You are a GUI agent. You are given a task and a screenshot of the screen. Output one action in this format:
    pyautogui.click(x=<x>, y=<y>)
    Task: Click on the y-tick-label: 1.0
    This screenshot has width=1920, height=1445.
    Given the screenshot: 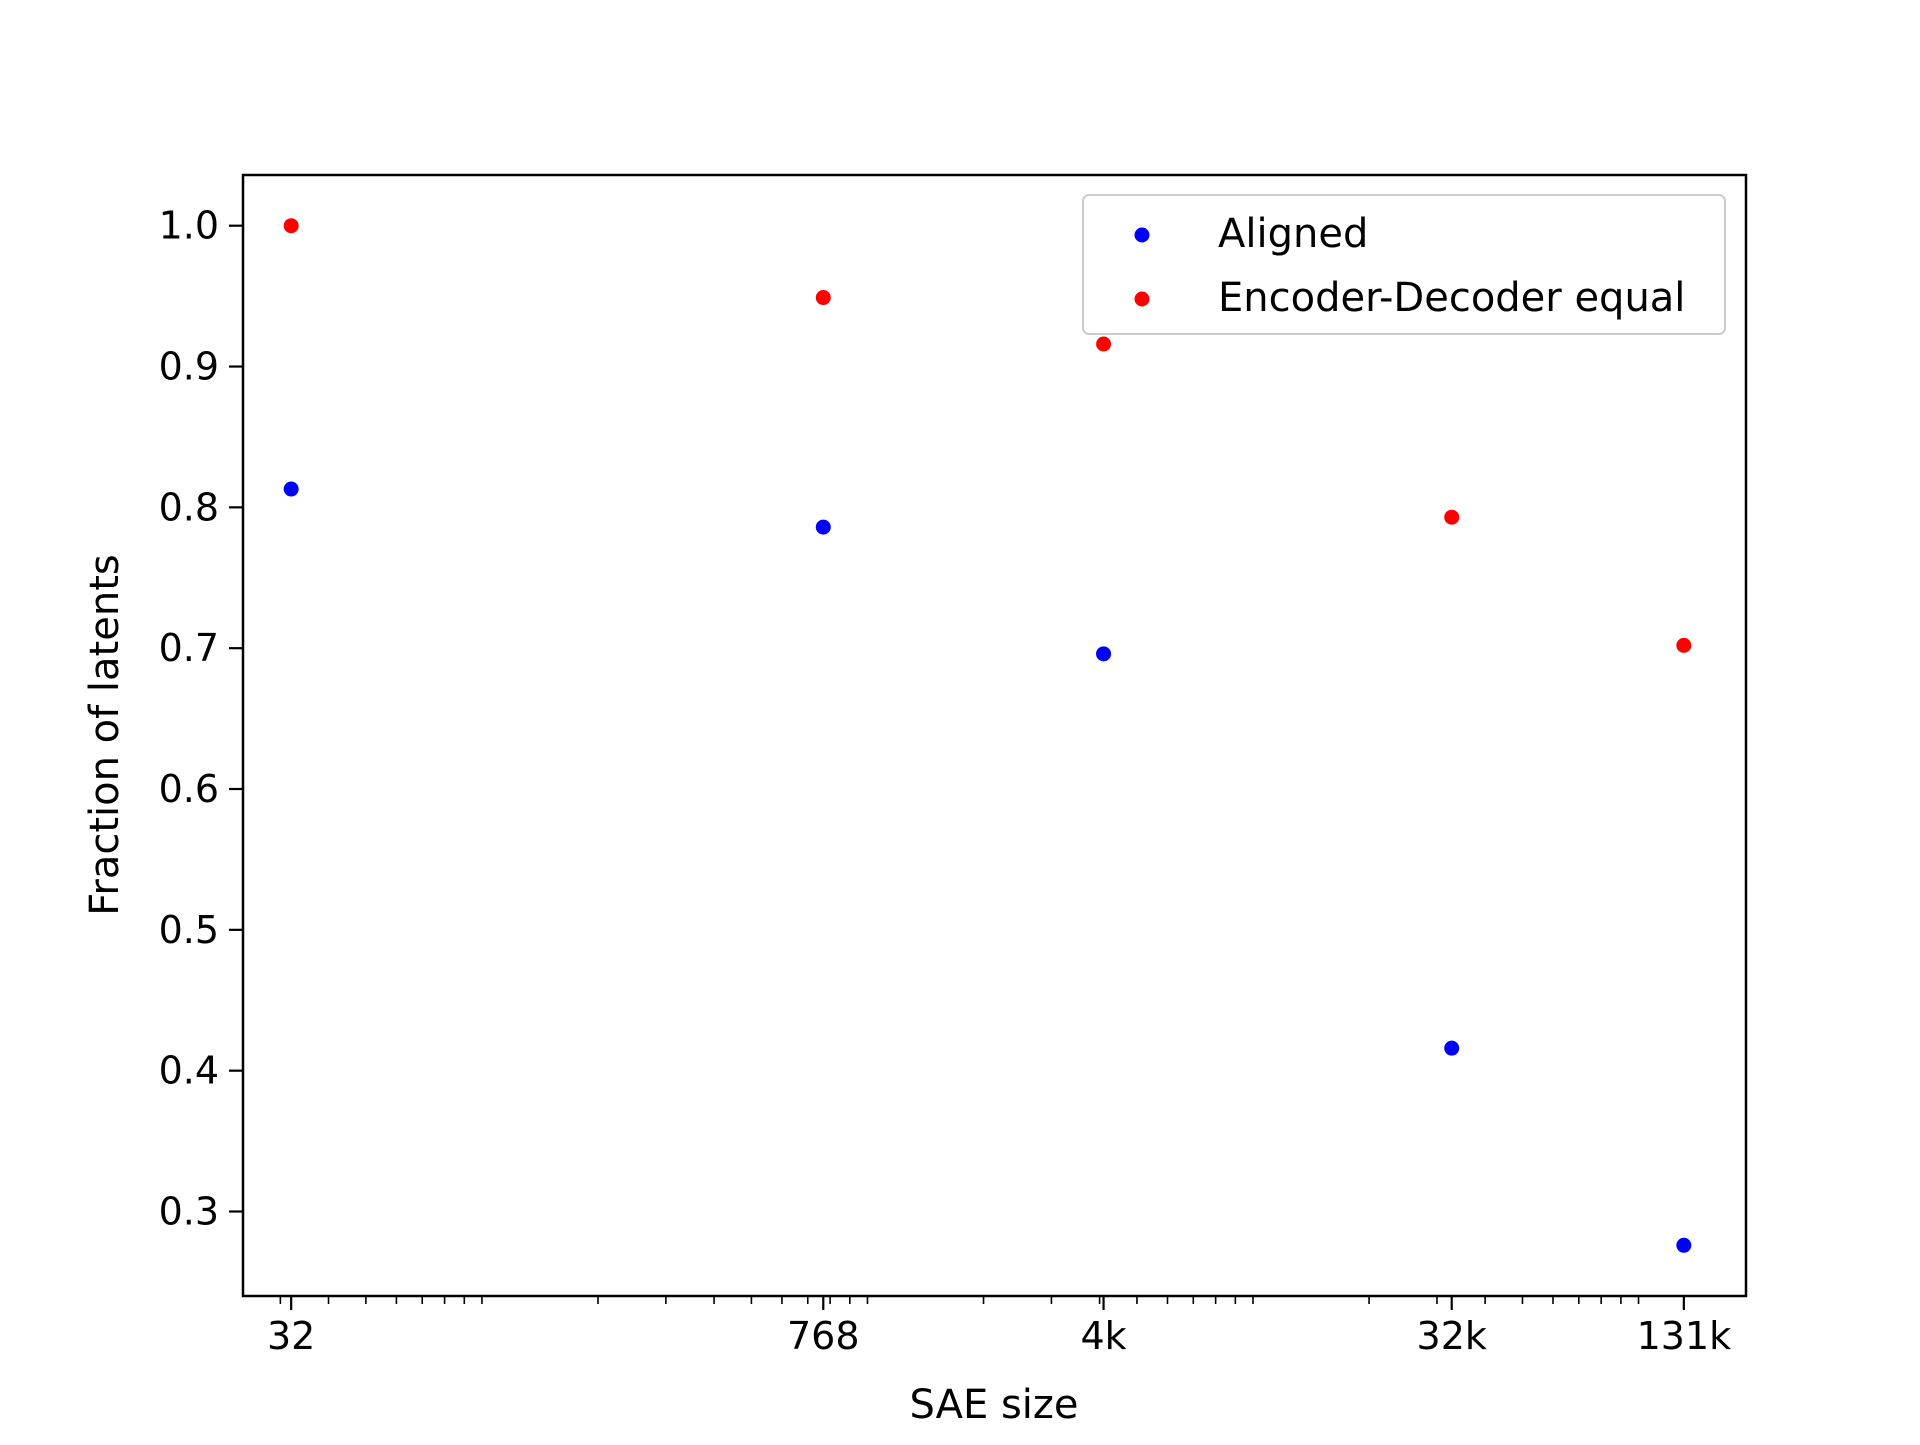 What is the action you would take?
    pyautogui.click(x=189, y=226)
    